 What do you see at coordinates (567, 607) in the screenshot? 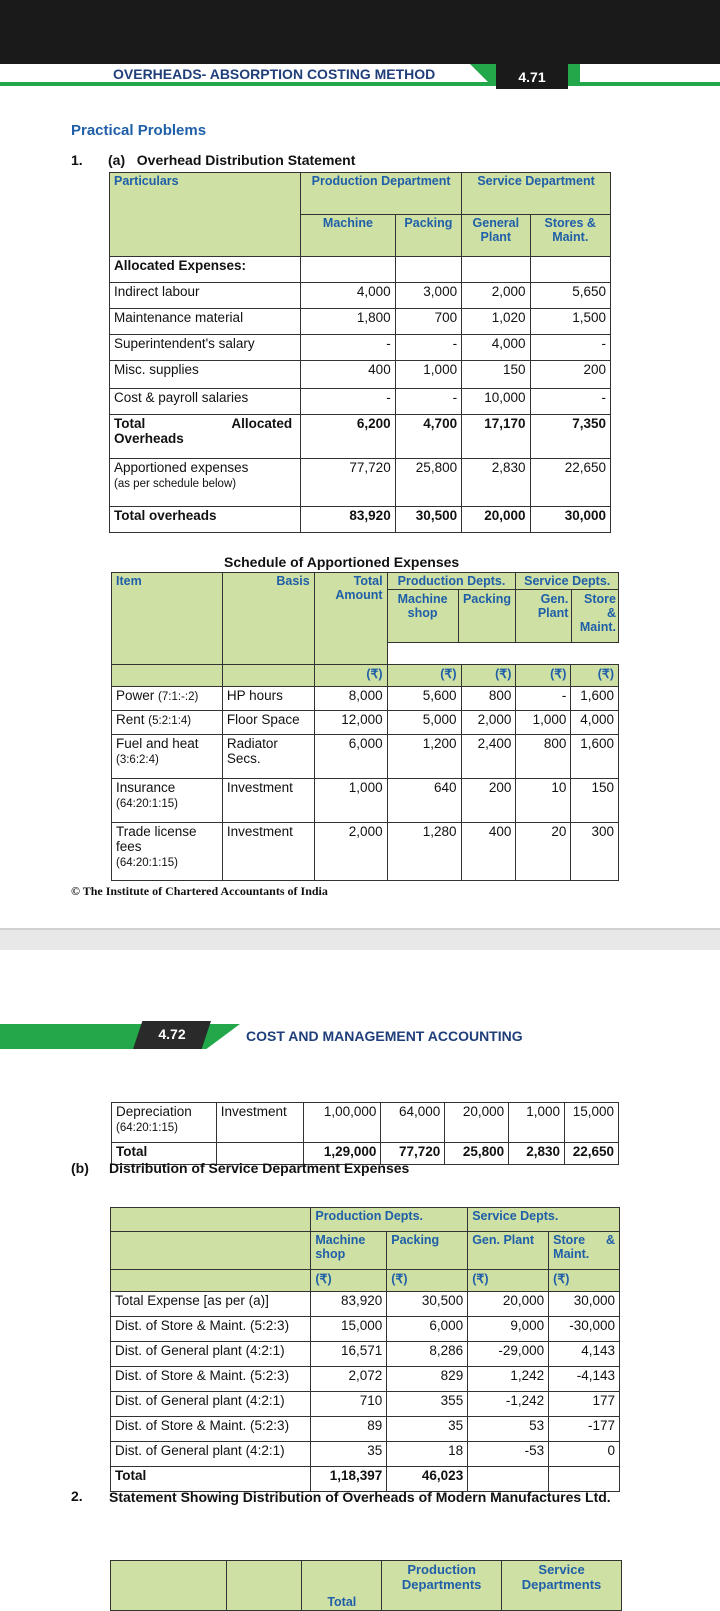
I see `col-header-service: Service Depts. Gen. Plant Store & Maint.` at bounding box center [567, 607].